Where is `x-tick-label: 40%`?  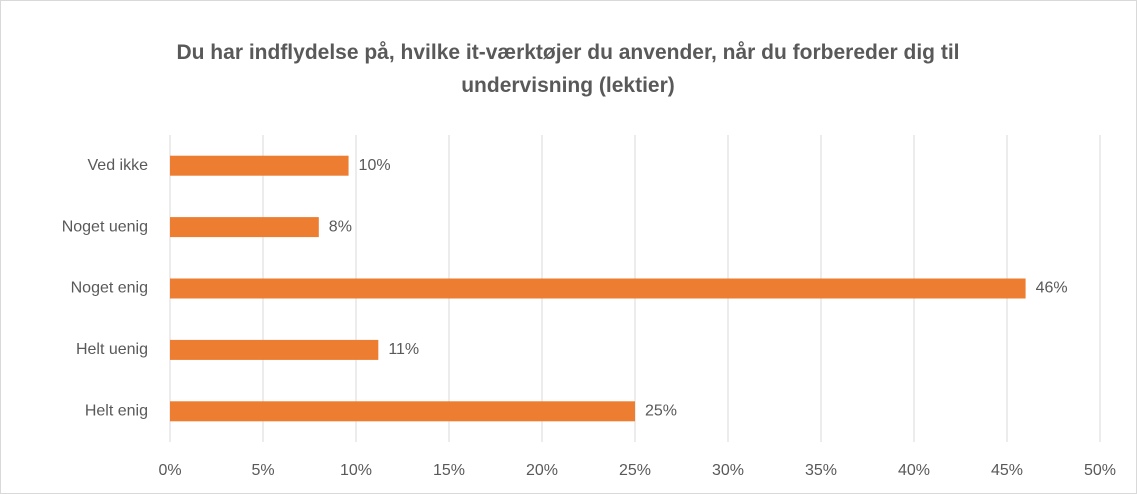
x-tick-label: 40% is located at coordinates (914, 470).